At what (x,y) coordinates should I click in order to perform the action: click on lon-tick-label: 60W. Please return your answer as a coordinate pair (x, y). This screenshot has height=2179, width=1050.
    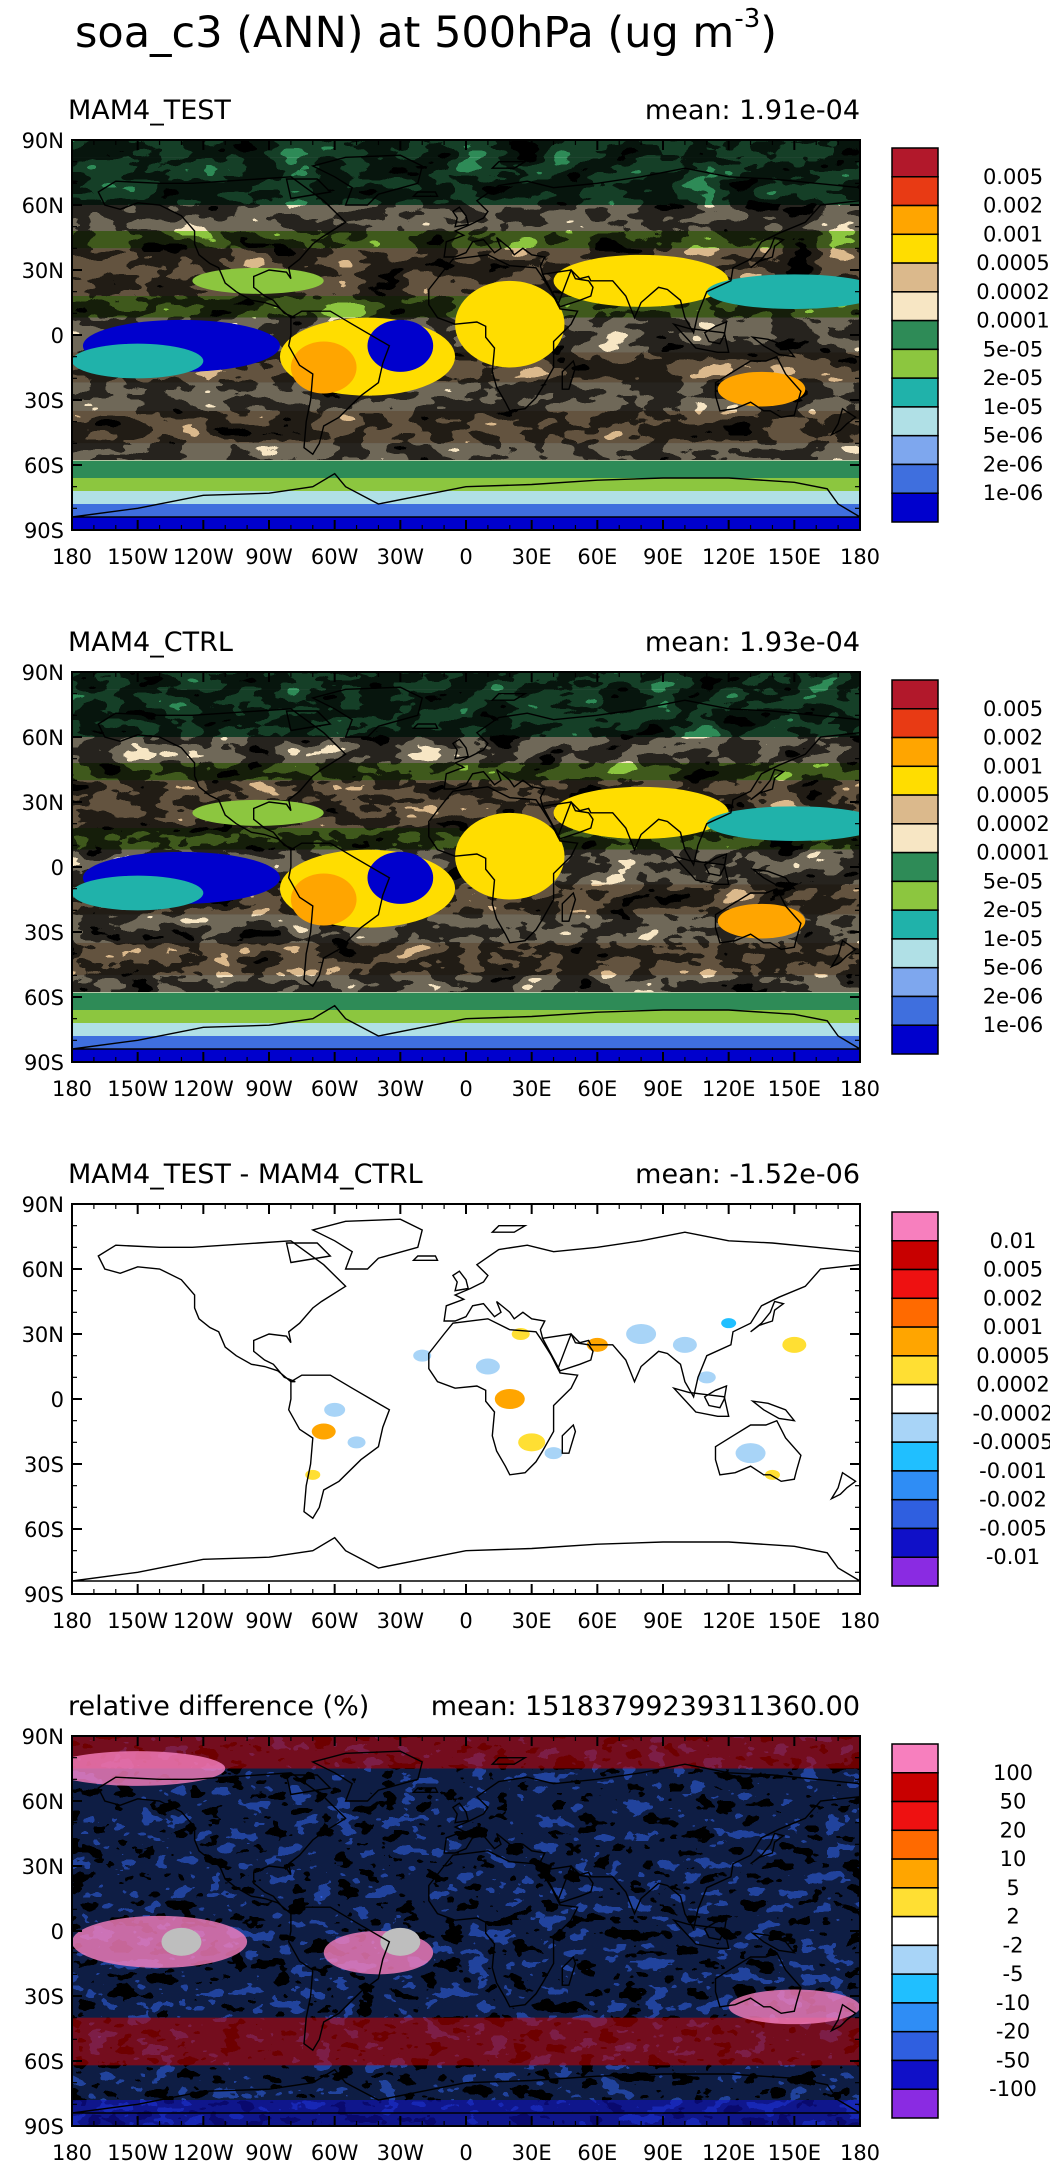
    Looking at the image, I should click on (335, 557).